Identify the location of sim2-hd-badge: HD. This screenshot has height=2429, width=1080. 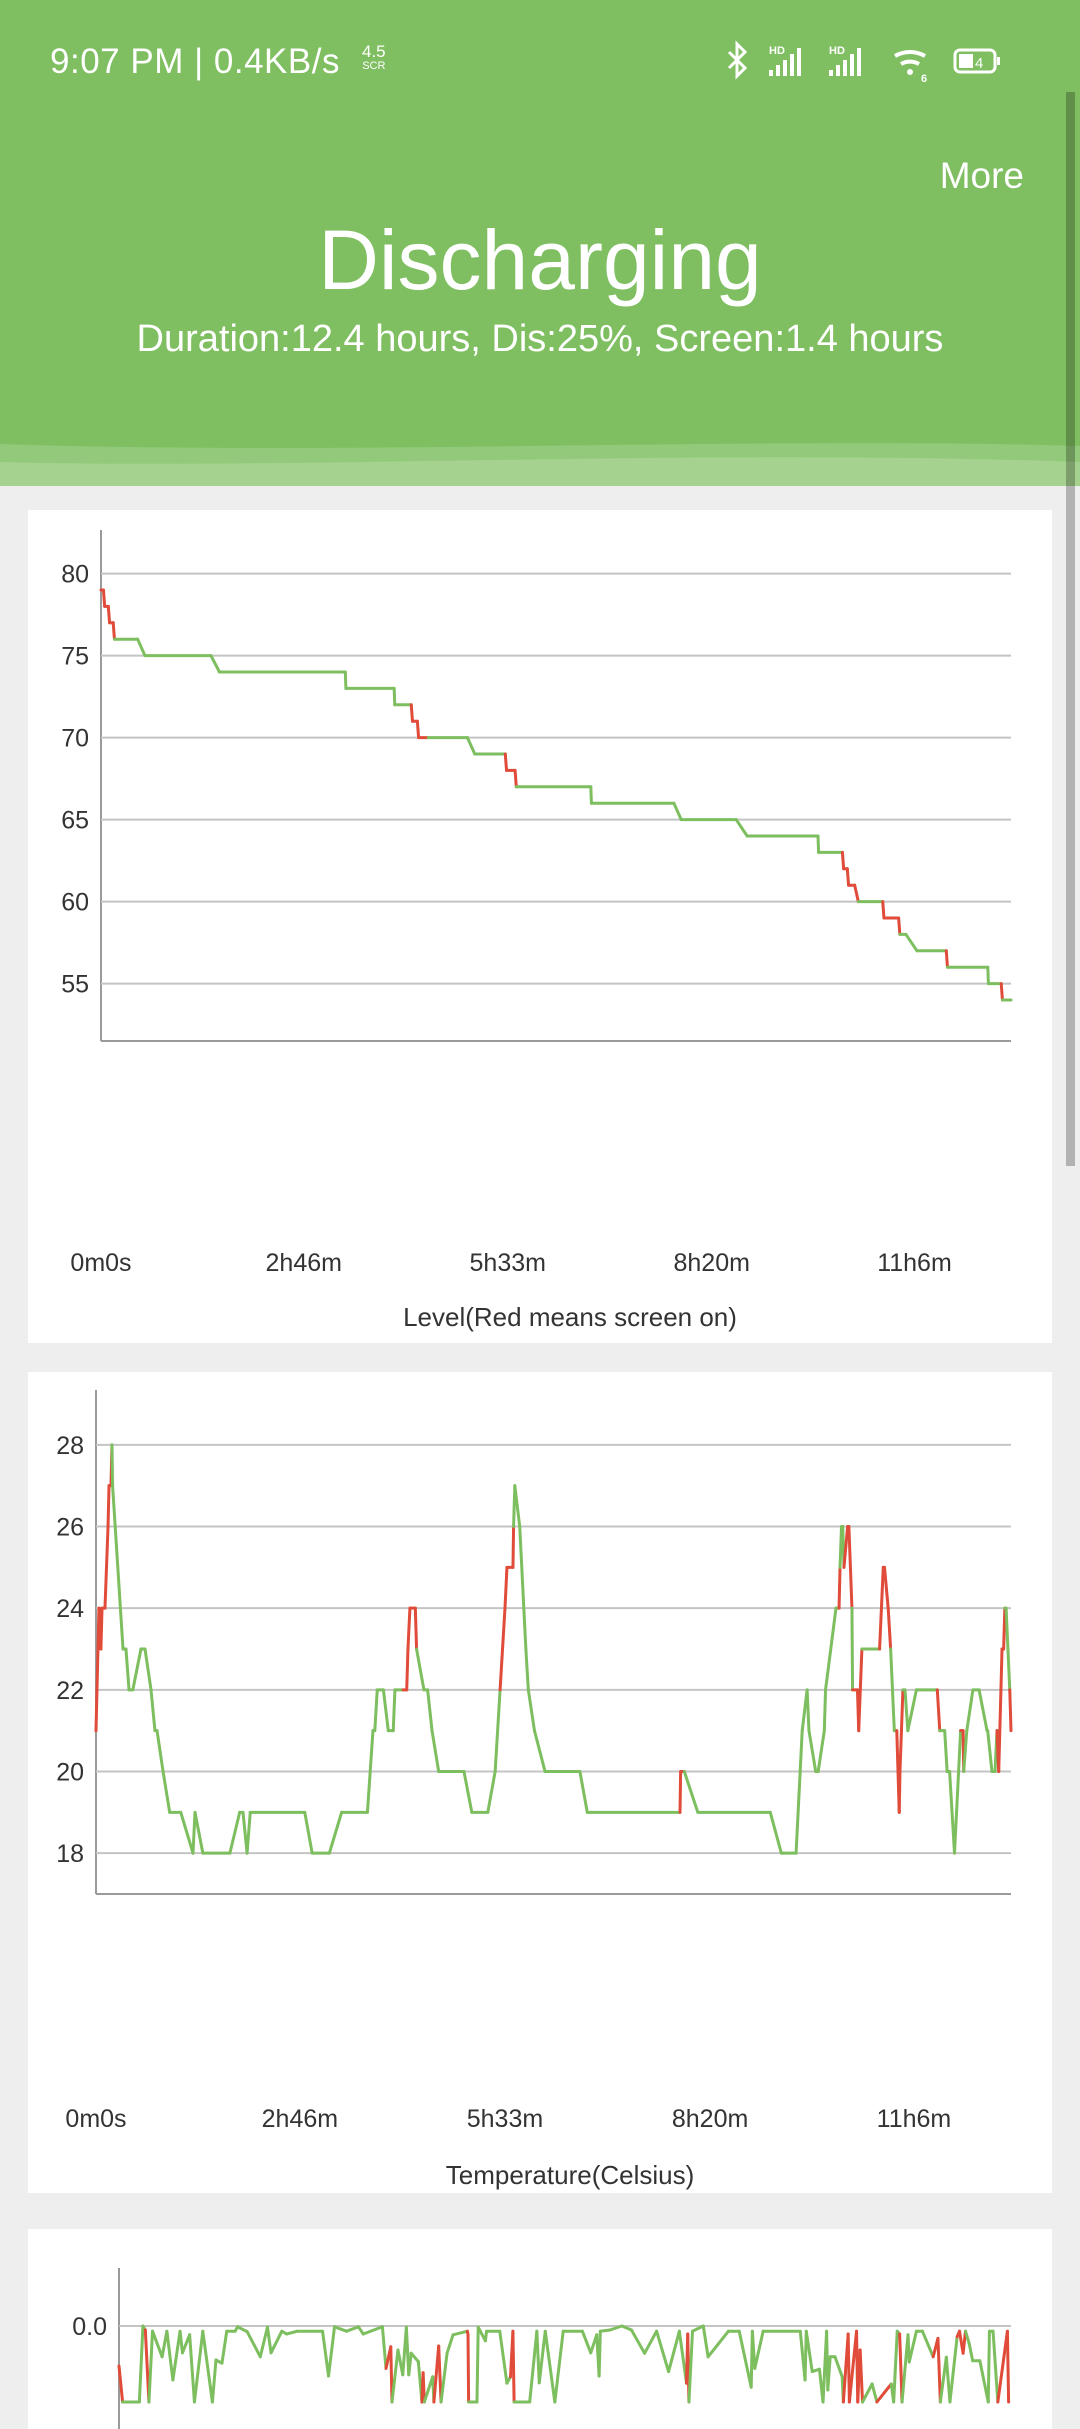
(837, 51).